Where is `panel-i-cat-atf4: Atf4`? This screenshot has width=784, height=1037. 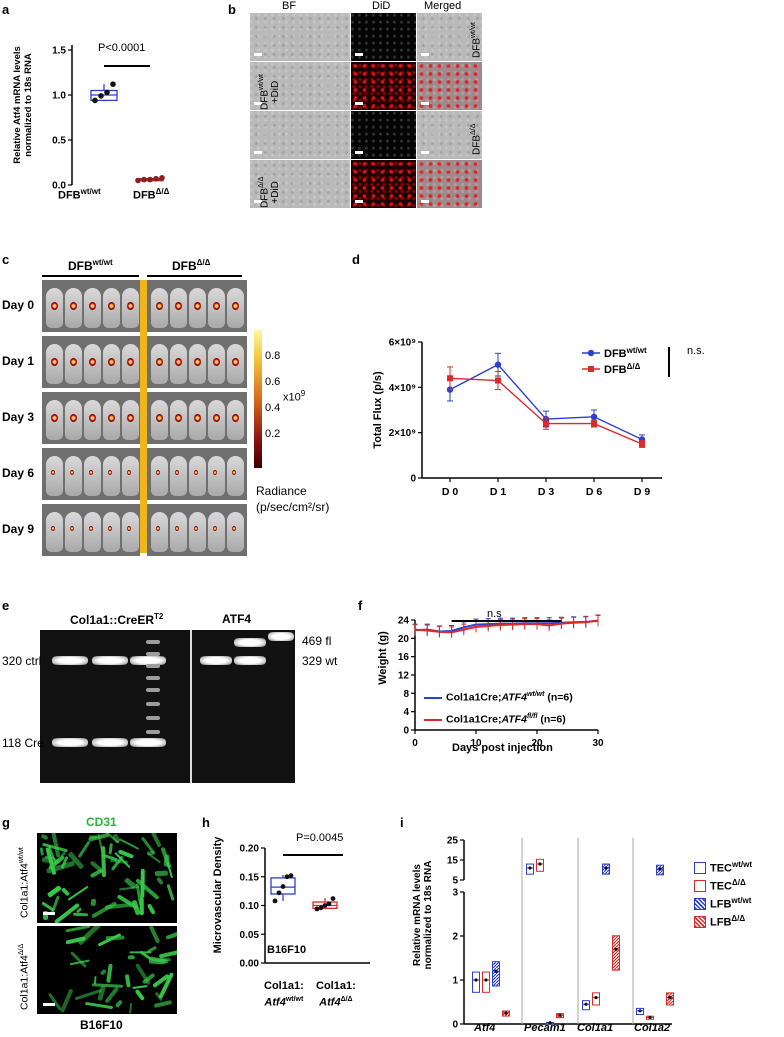
panel-i-cat-atf4: Atf4 is located at coordinates (485, 1028).